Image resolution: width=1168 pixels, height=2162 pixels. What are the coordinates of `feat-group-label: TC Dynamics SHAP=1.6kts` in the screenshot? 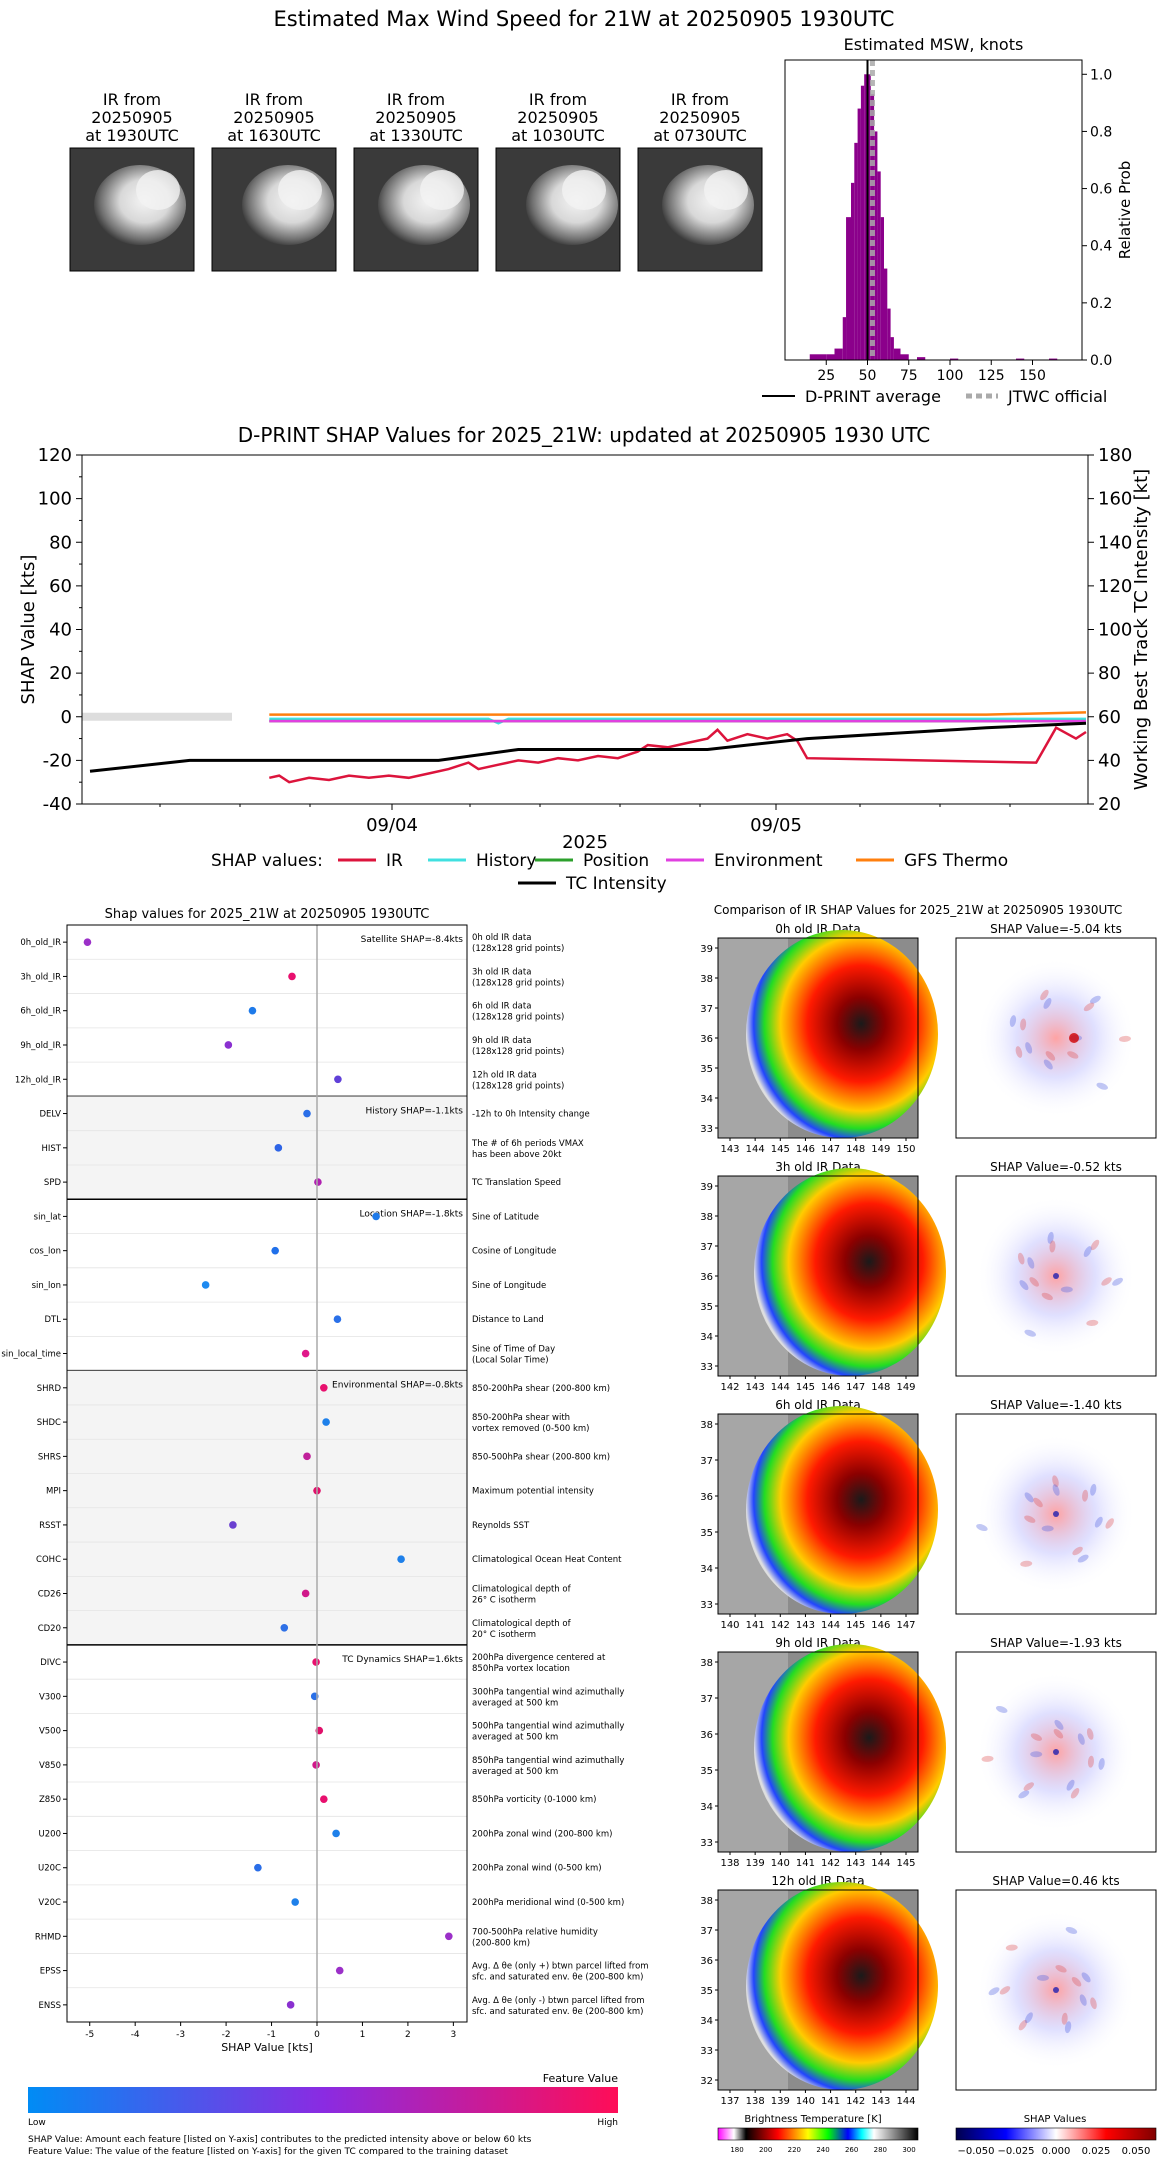 It's located at (402, 1660).